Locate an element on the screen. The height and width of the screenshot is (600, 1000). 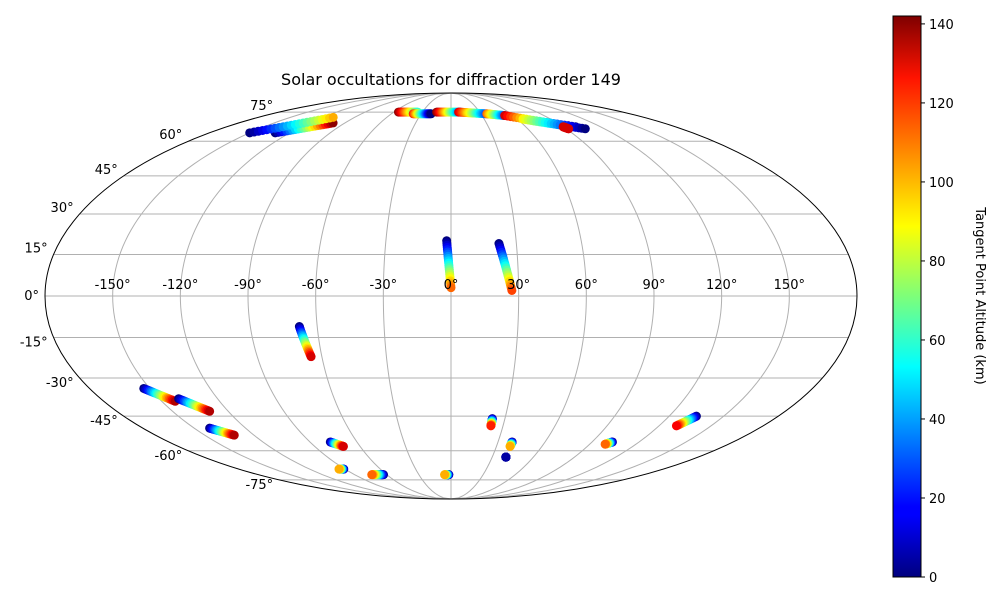
lon-tick-label: 60° is located at coordinates (586, 285).